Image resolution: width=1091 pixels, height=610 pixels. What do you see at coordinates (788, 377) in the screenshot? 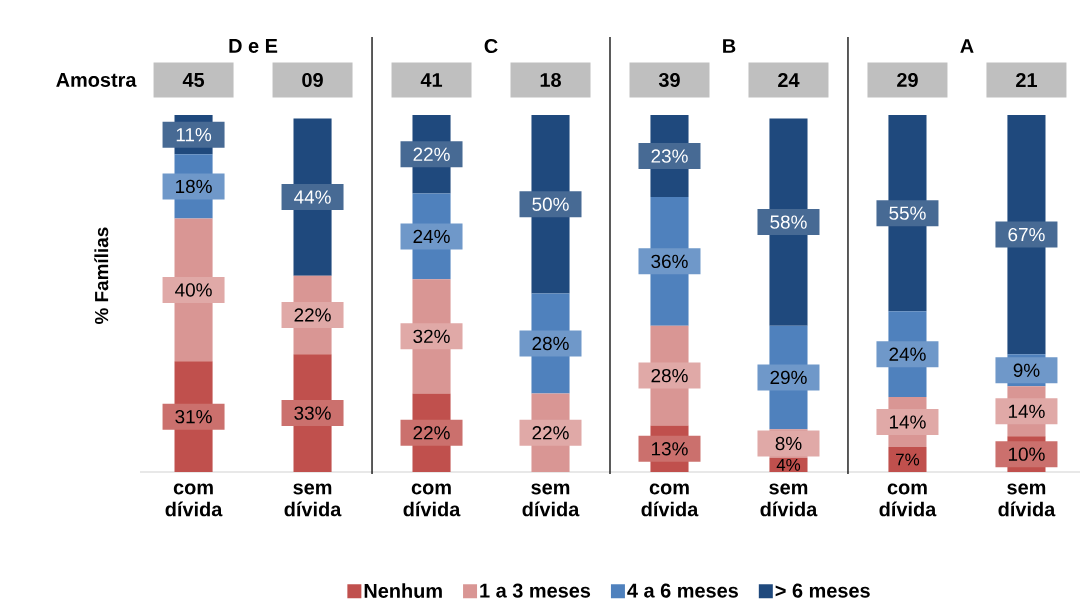
I see `data-label: 29%` at bounding box center [788, 377].